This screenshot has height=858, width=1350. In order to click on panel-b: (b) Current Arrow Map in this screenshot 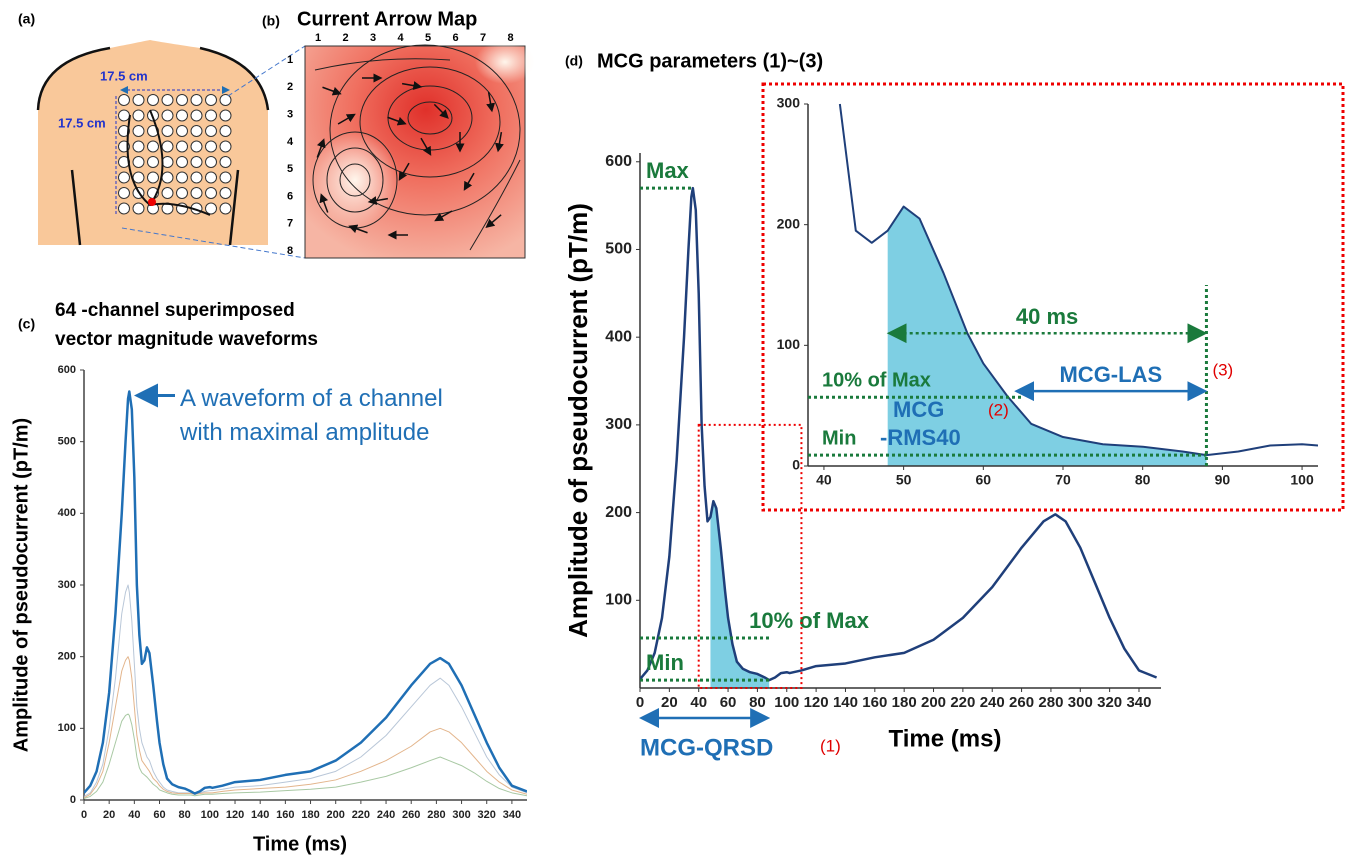, I will do `click(398, 133)`.